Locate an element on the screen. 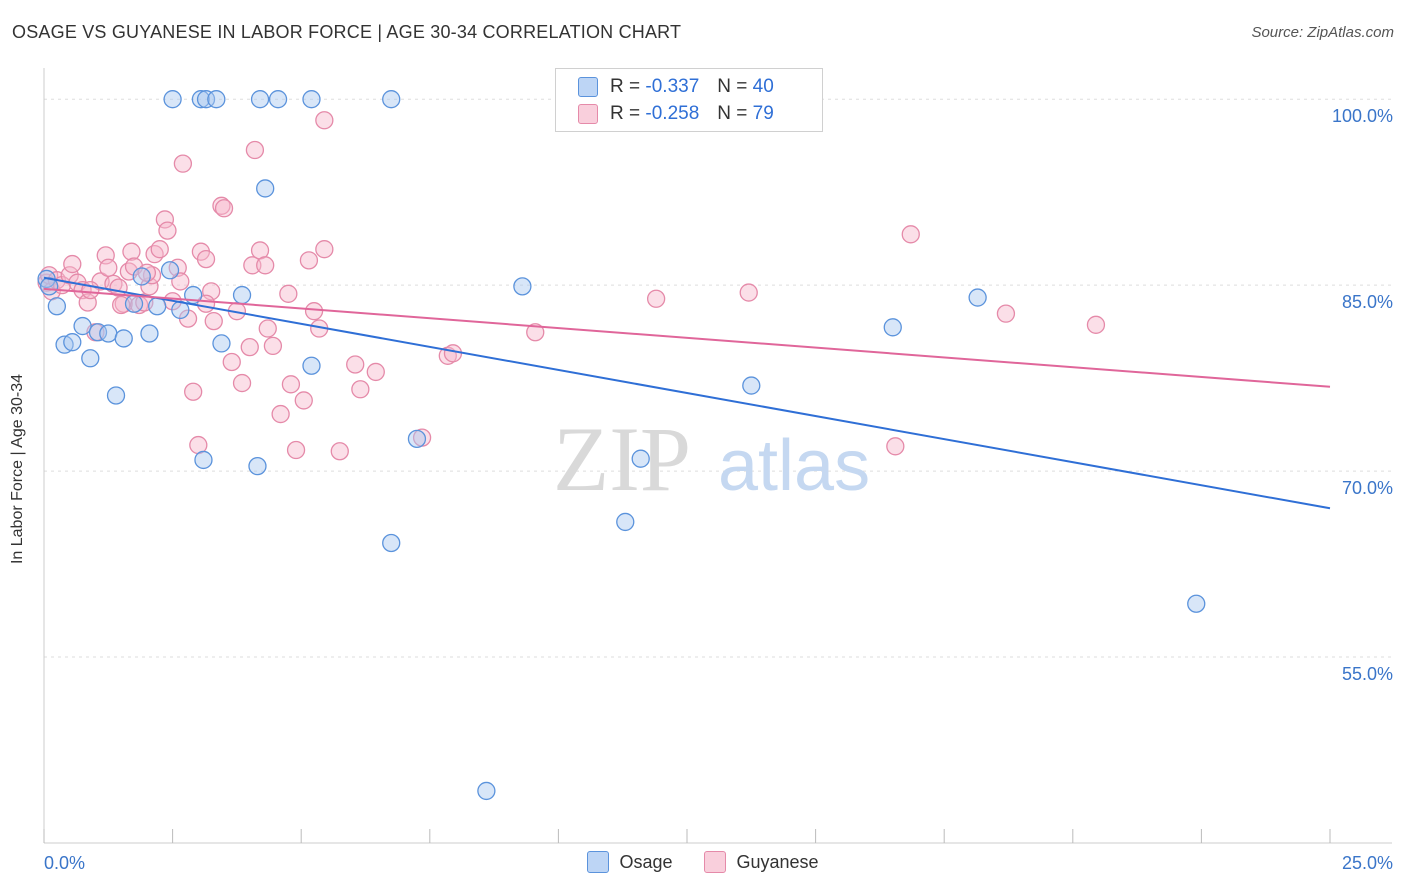 This screenshot has height=892, width=1406. x-tick-label: 25.0% is located at coordinates (1367, 863).